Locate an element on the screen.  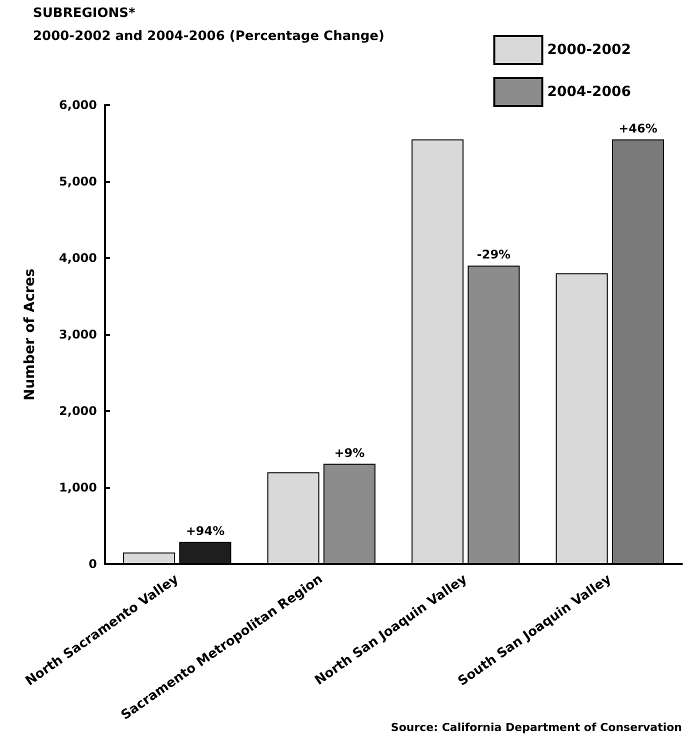
annotation: -29% is located at coordinates (493, 255).